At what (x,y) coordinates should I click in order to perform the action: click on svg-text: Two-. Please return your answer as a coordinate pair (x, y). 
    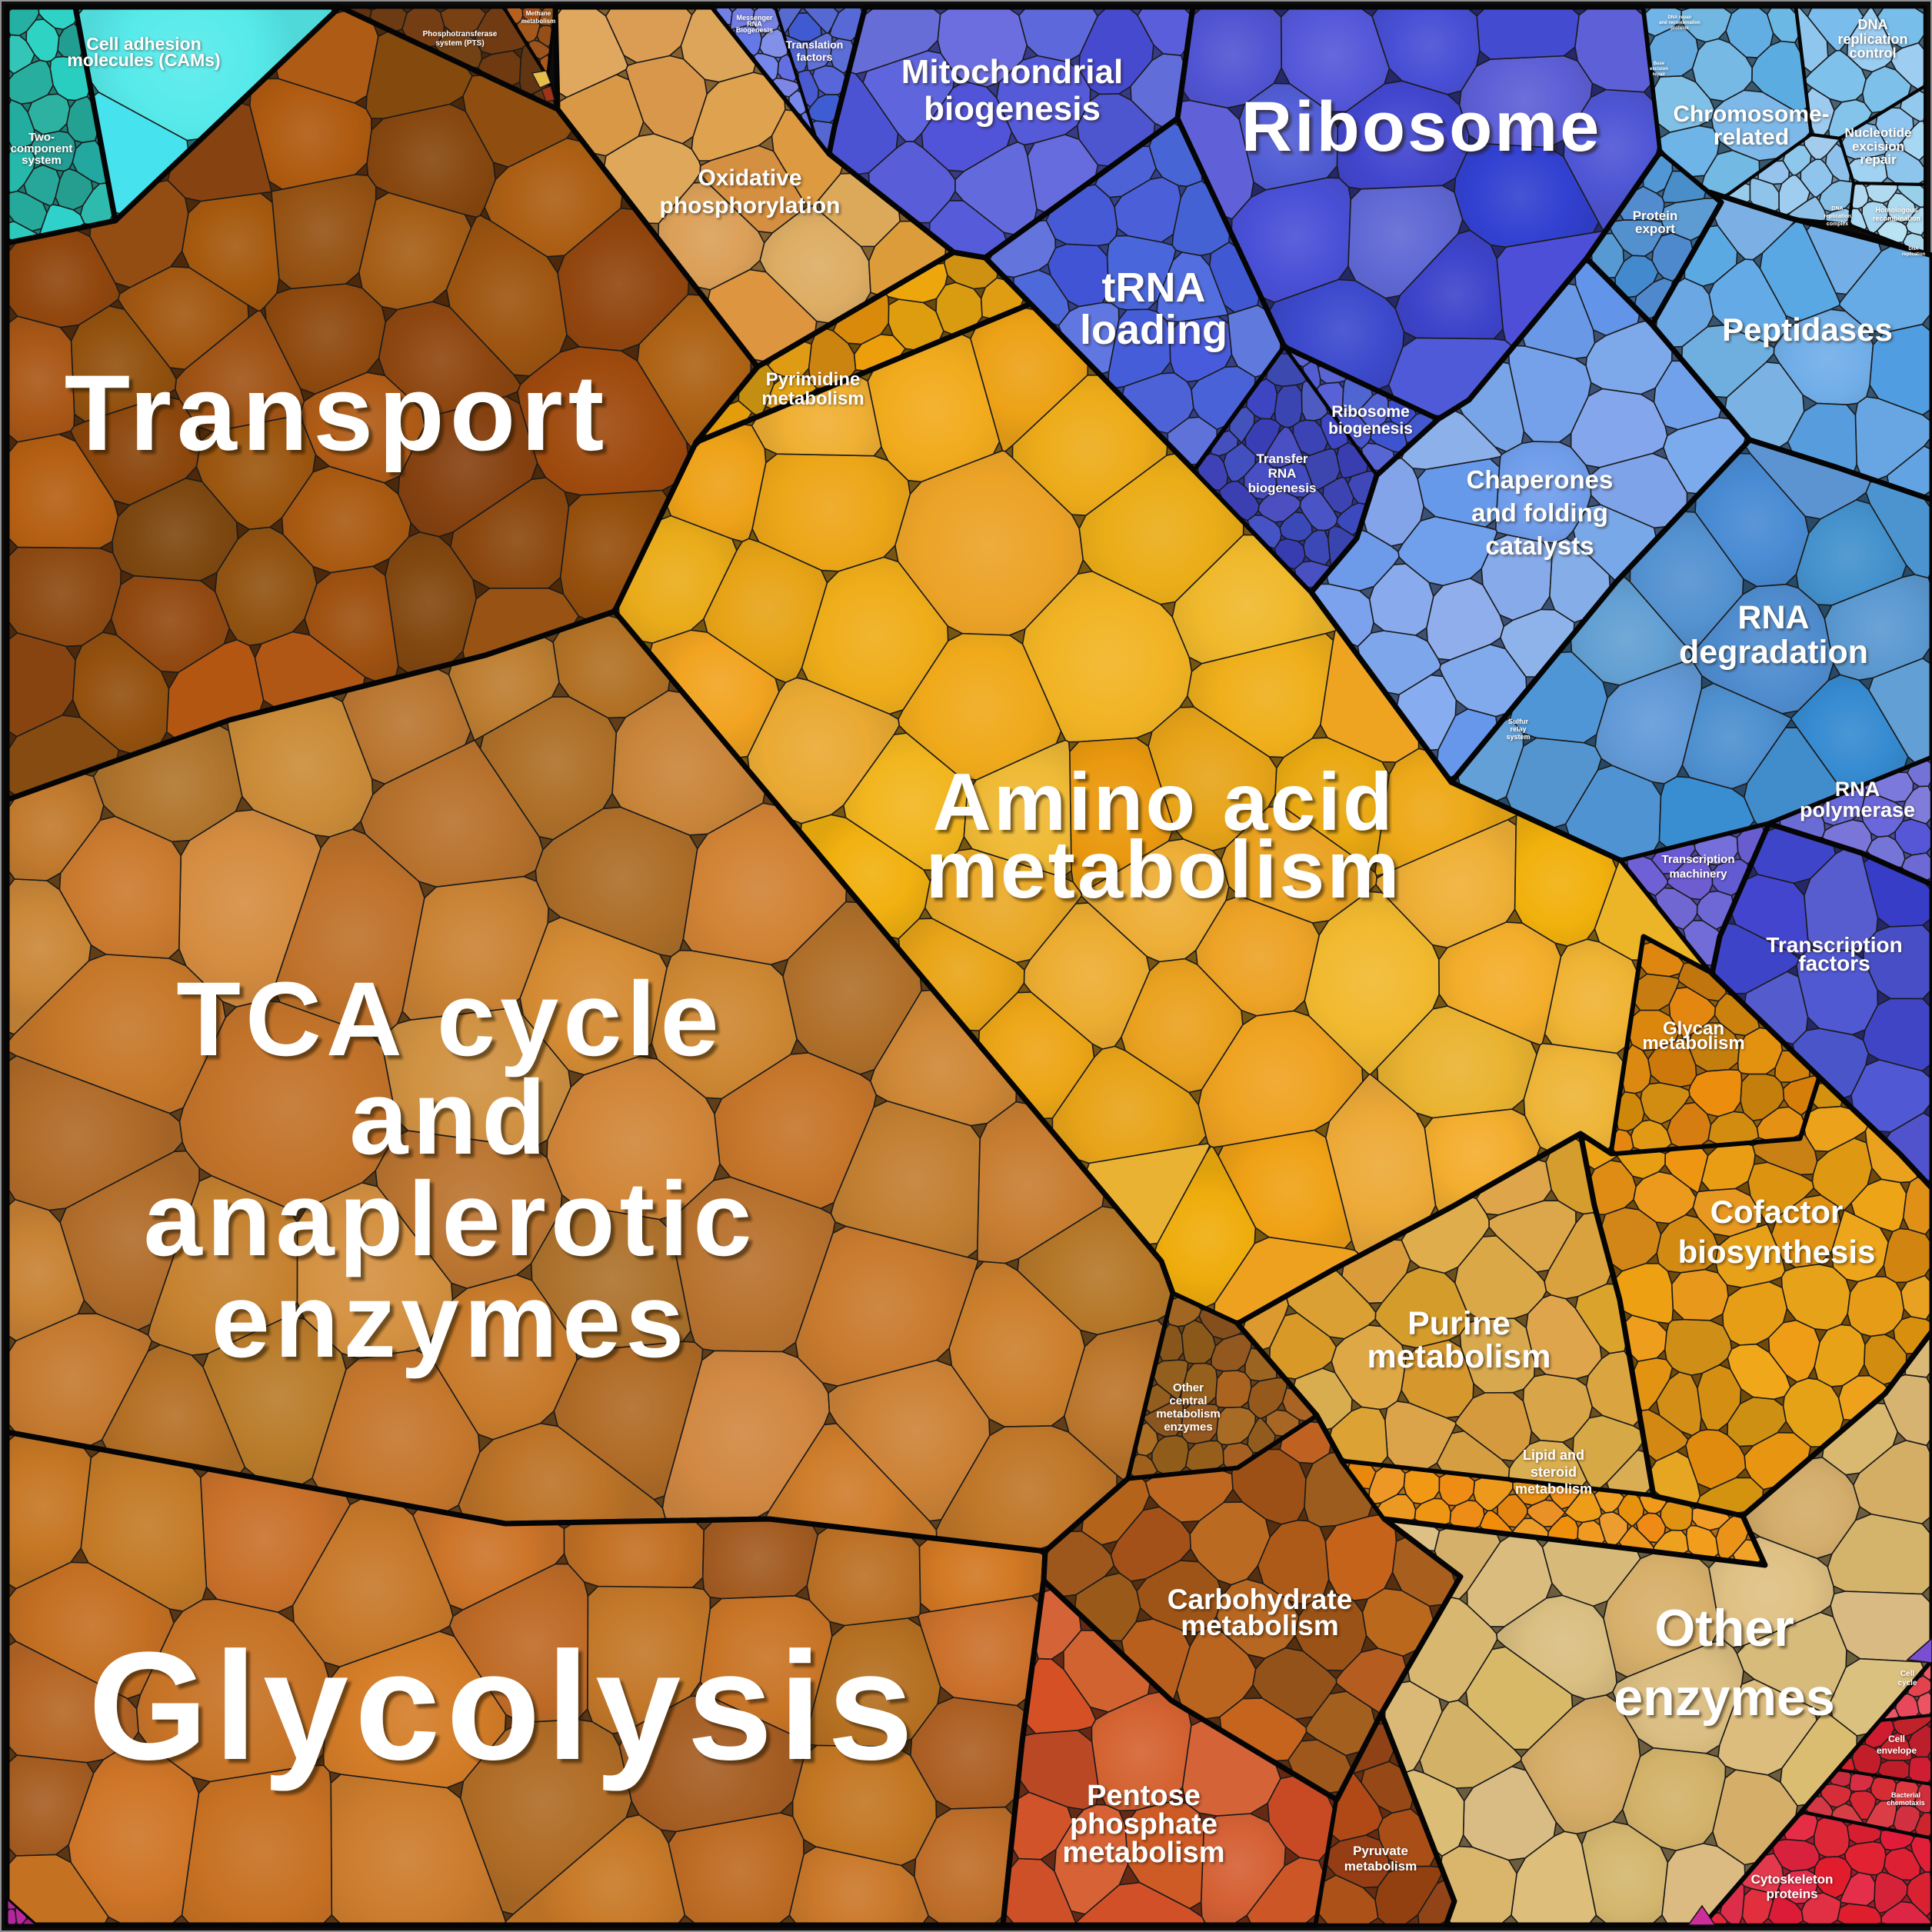
    Looking at the image, I should click on (42, 138).